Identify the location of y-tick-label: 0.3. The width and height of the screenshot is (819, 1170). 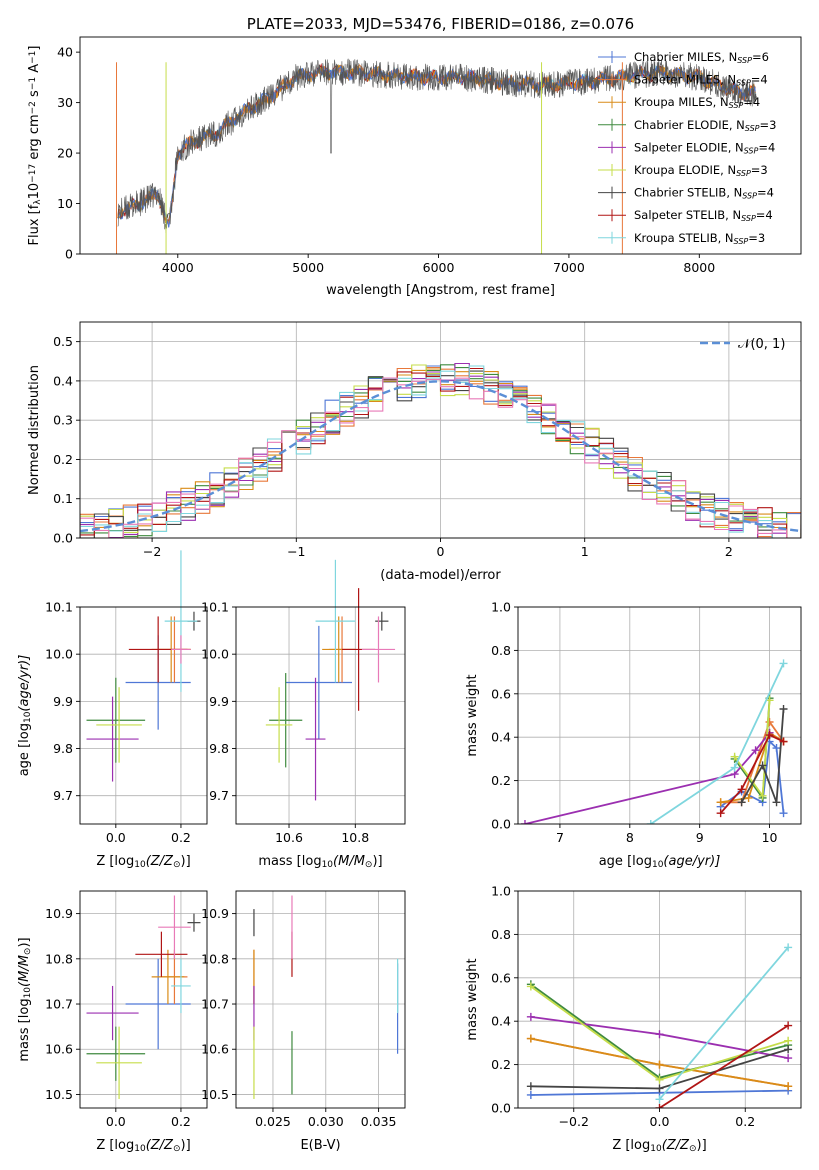
(63, 420).